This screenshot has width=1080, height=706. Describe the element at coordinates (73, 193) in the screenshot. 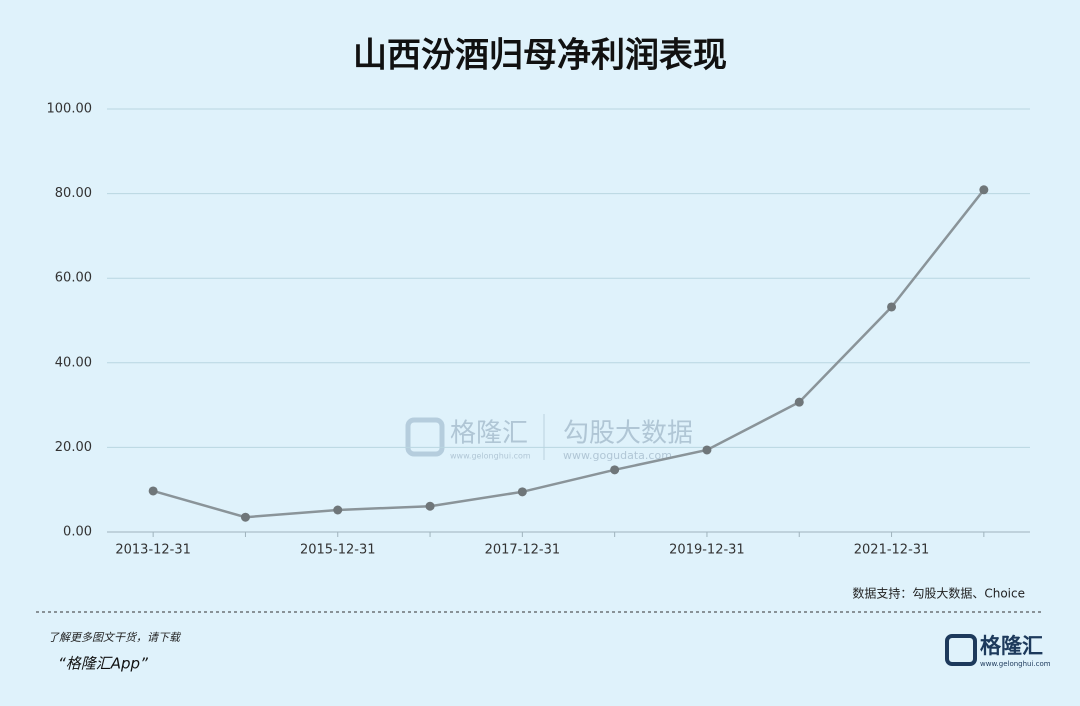

I see `y-tick-label: 80.00` at that location.